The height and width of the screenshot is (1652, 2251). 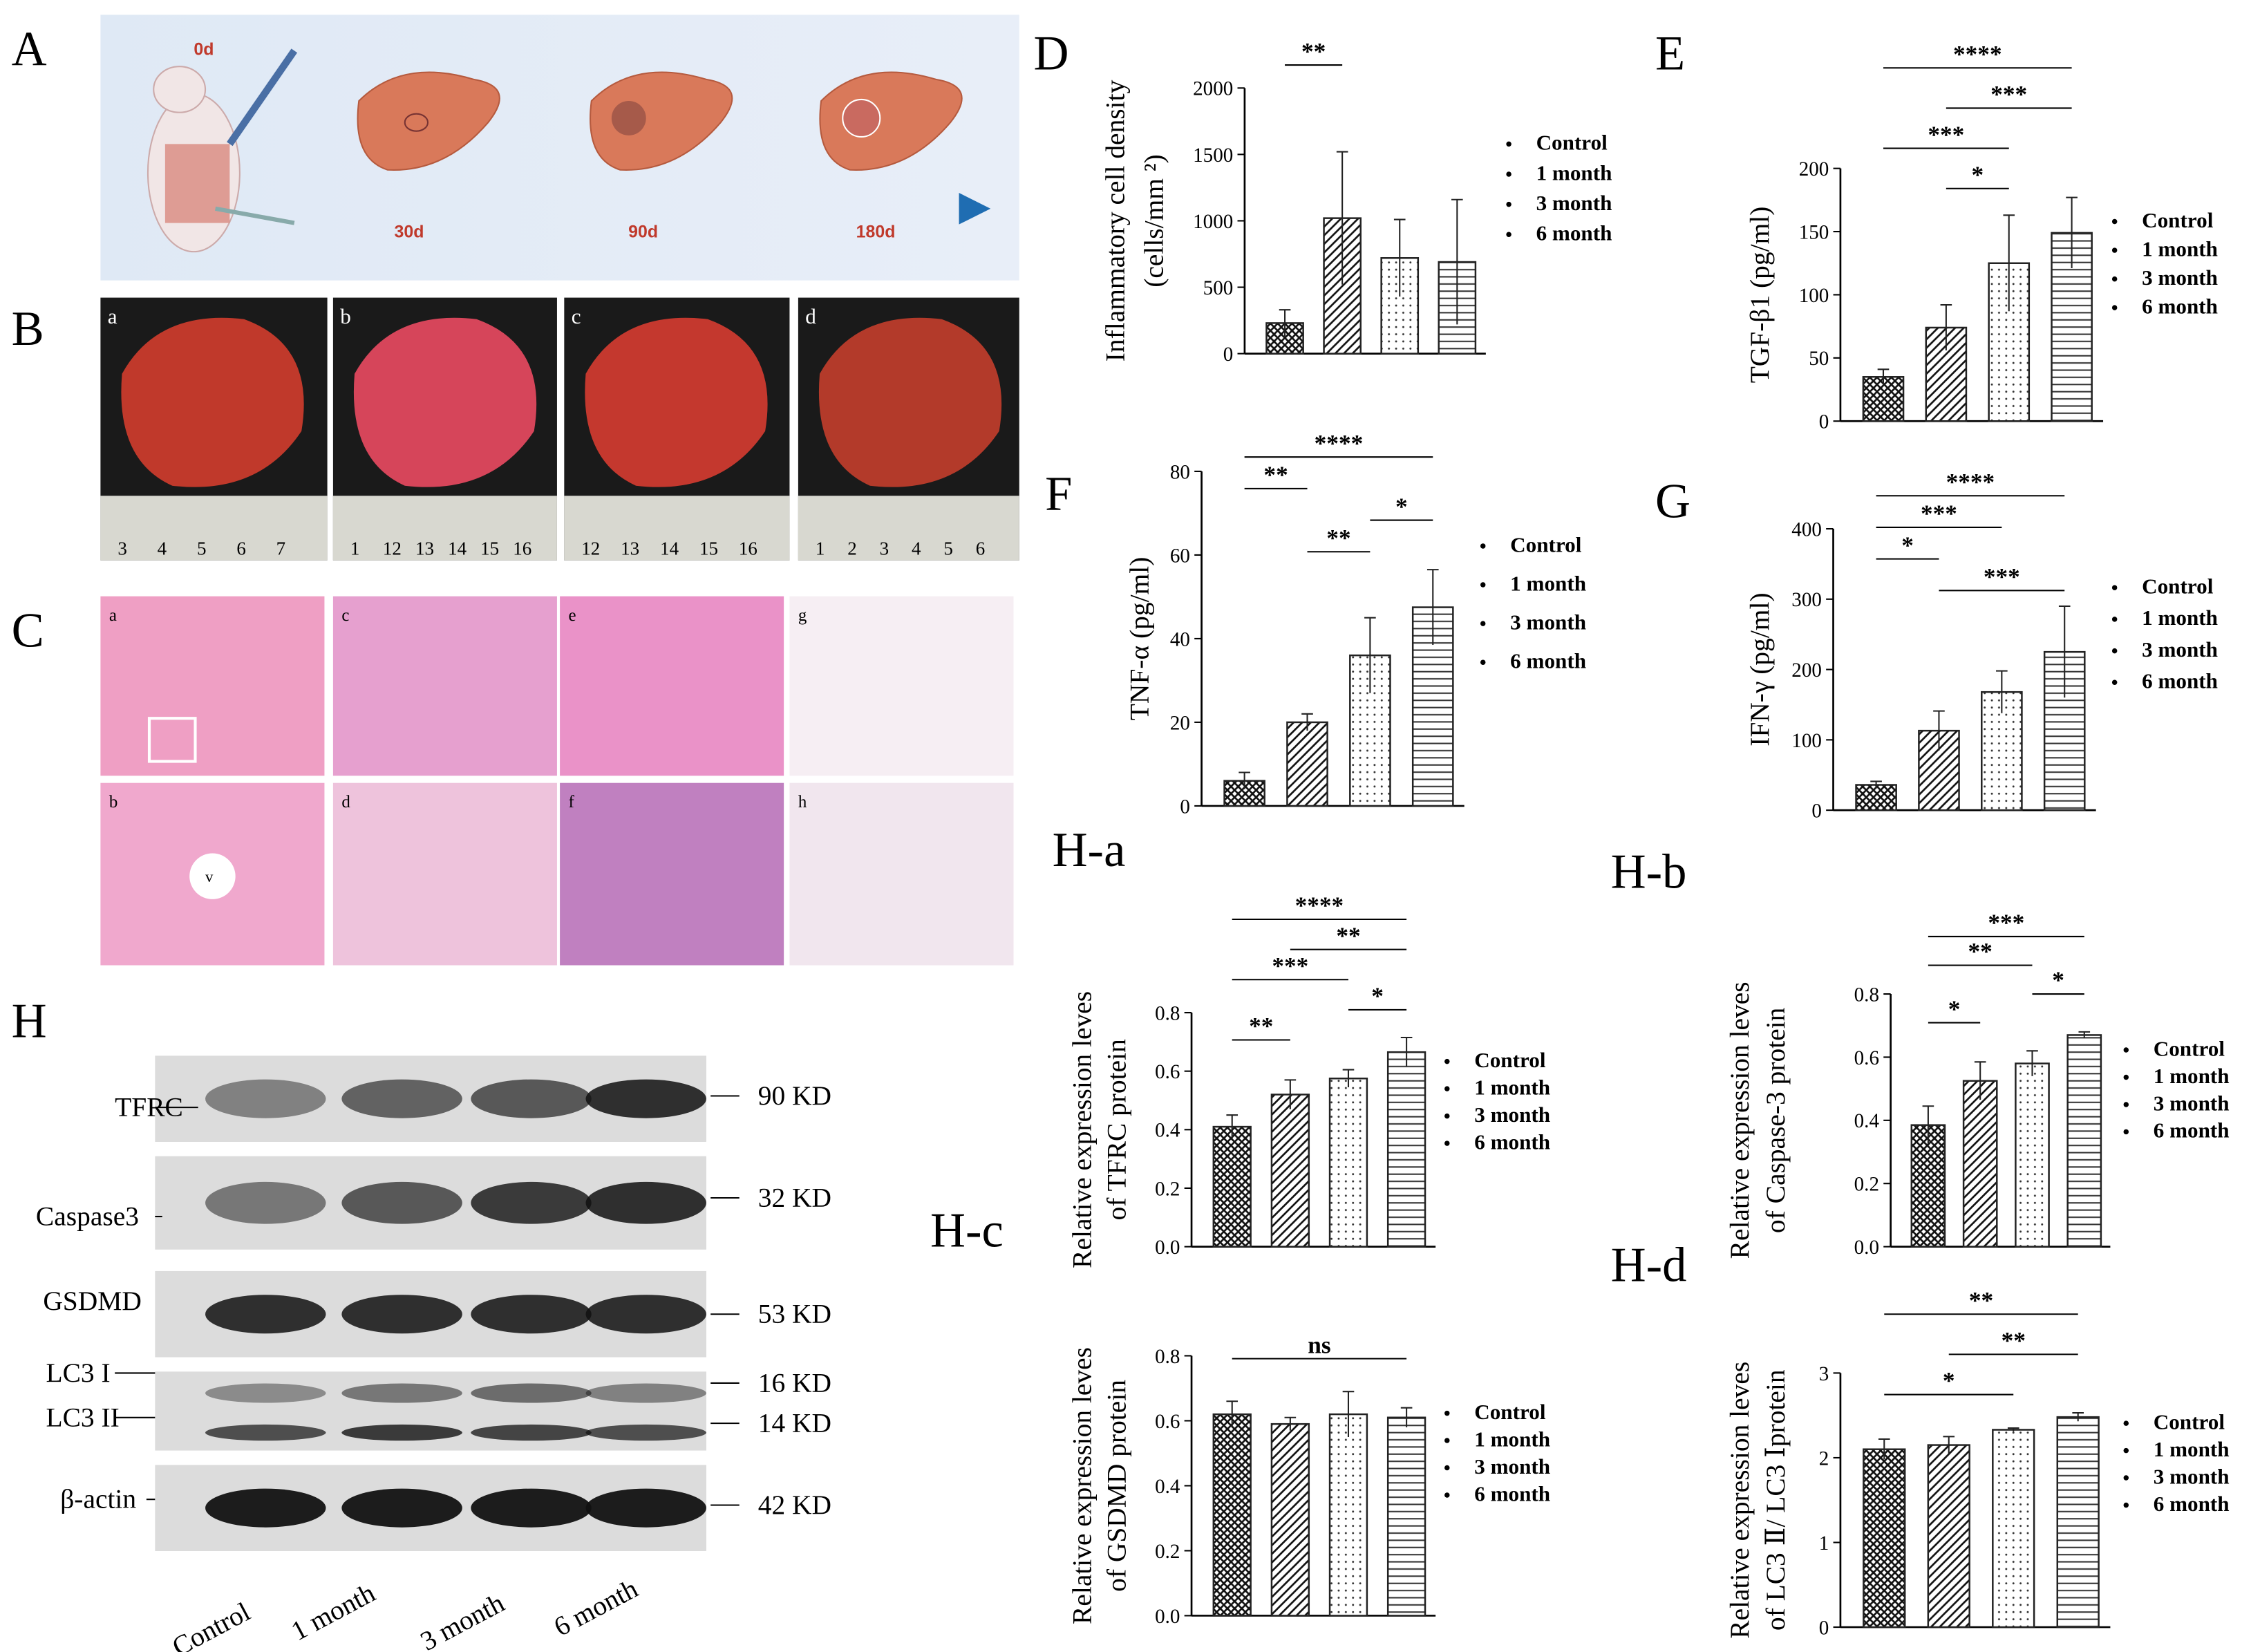 I want to click on panel-label: G, so click(x=1672, y=501).